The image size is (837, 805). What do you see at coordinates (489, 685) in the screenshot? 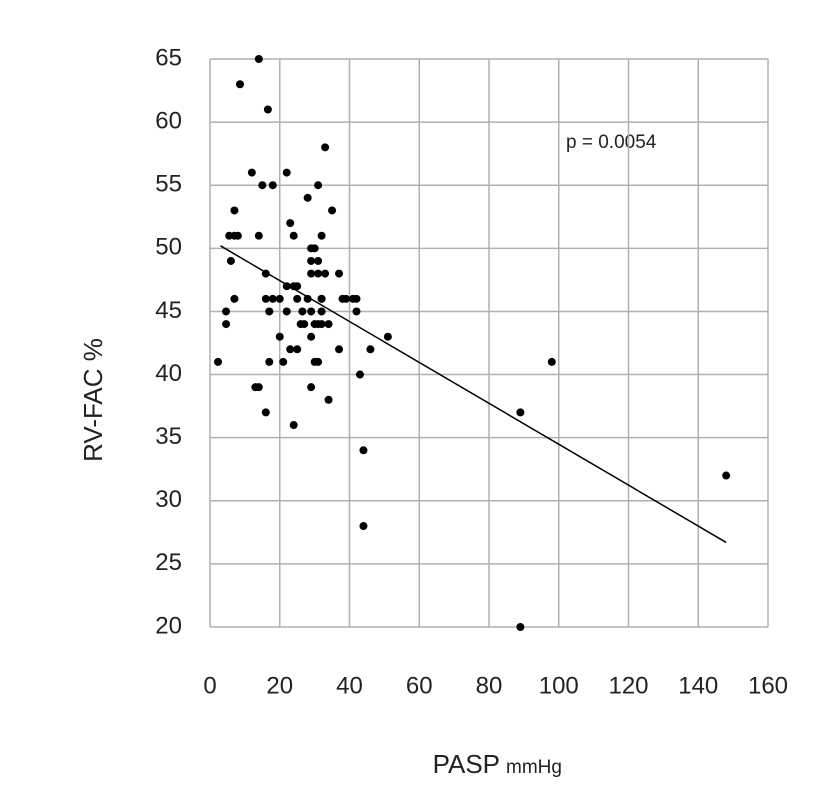
I see `x-tick-label: 80` at bounding box center [489, 685].